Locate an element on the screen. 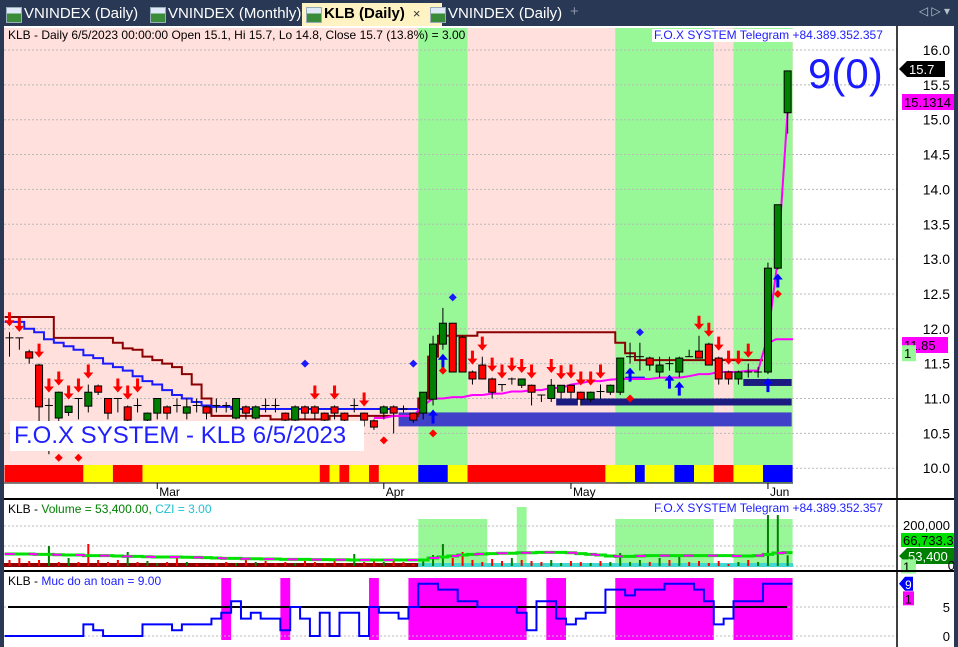 This screenshot has width=958, height=647. volume-tag-label: 1 is located at coordinates (906, 566).